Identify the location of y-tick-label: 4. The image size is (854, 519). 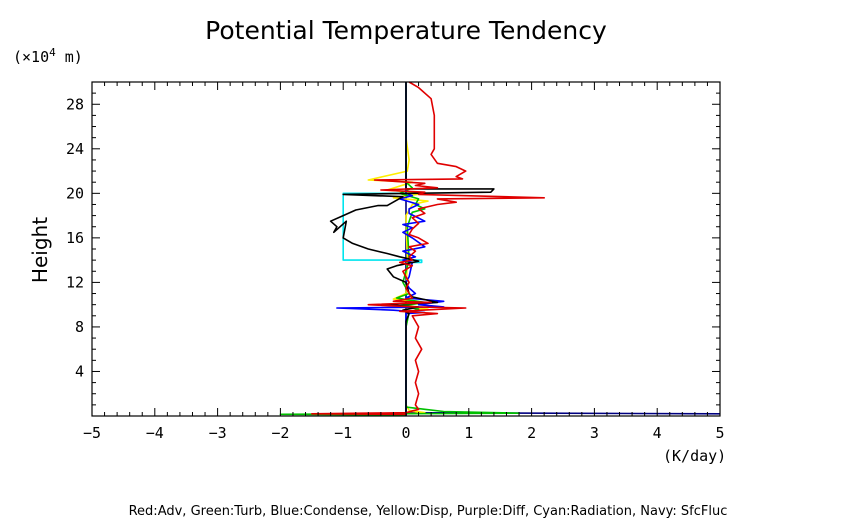
(79, 371).